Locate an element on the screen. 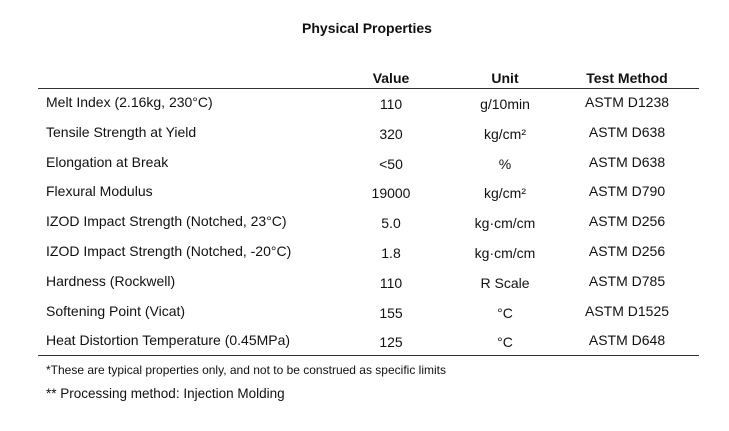 The image size is (729, 431). value: 155 is located at coordinates (391, 312).